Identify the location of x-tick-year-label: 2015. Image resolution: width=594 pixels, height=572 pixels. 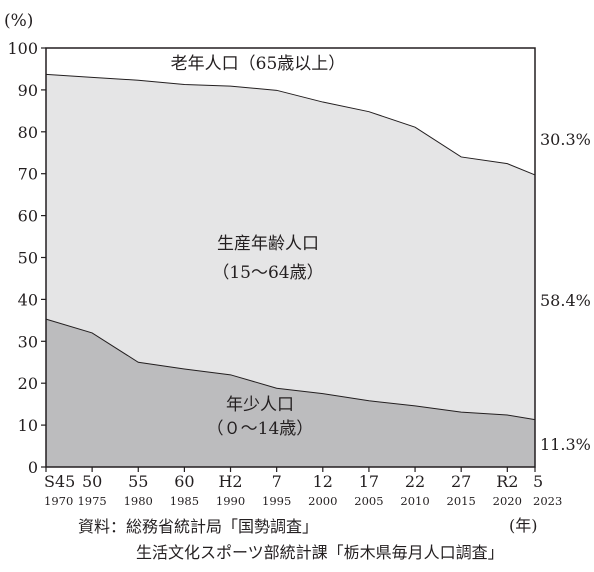
(461, 501).